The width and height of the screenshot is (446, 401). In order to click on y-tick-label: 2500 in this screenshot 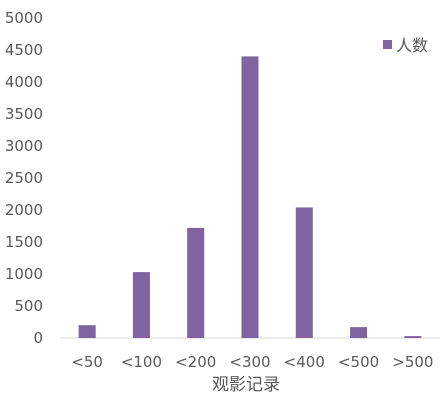, I will do `click(24, 178)`.